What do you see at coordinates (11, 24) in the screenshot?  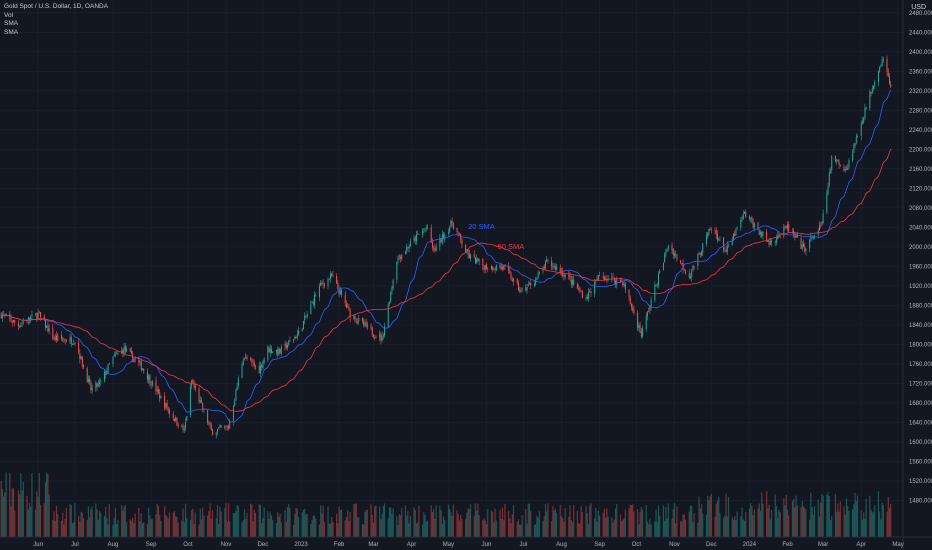 I see `legend-sma-1: SMA` at bounding box center [11, 24].